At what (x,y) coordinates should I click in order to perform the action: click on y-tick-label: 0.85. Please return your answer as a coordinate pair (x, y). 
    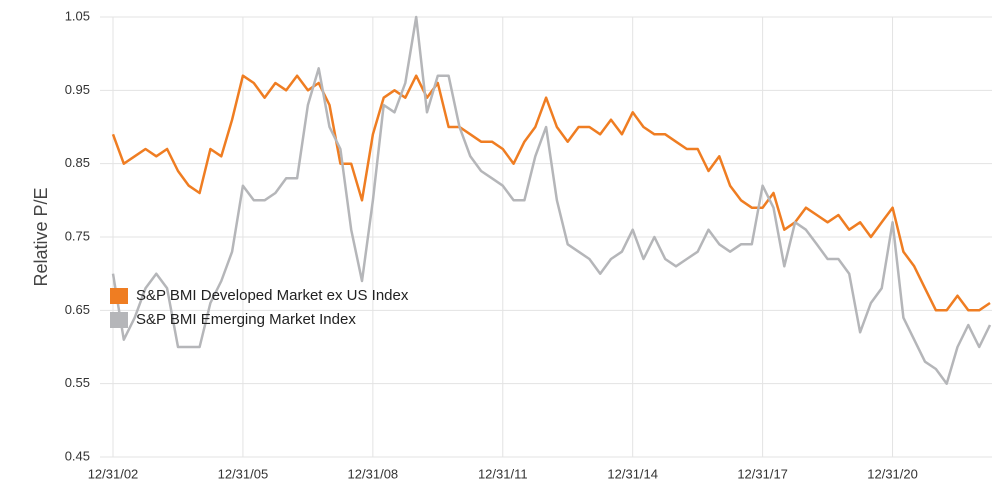
    Looking at the image, I should click on (77, 162).